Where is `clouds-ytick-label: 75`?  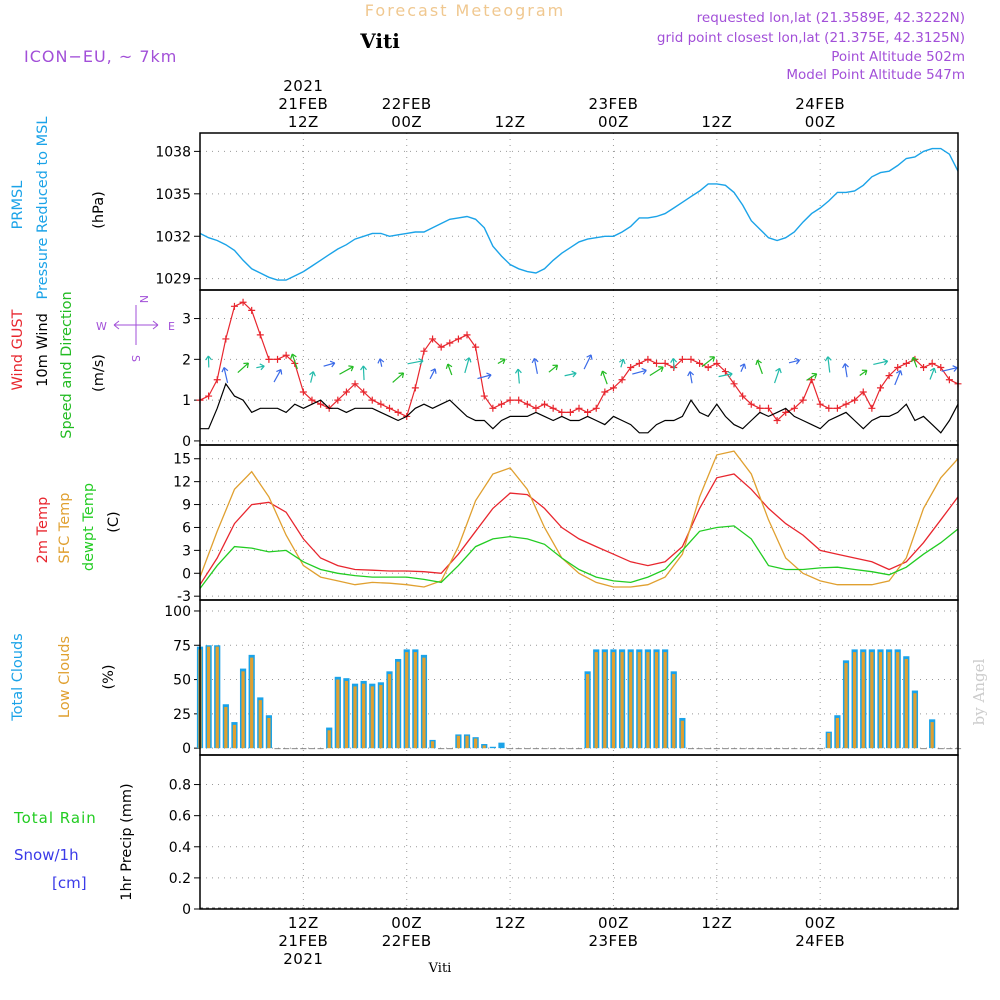 clouds-ytick-label: 75 is located at coordinates (182, 646).